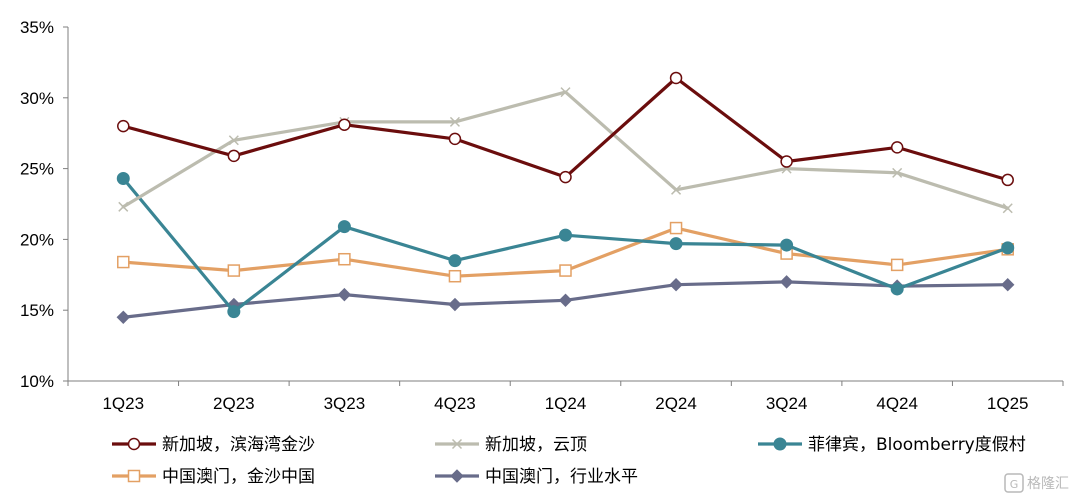 The width and height of the screenshot is (1080, 498). What do you see at coordinates (787, 403) in the screenshot?
I see `x-tick-label: 3Q24` at bounding box center [787, 403].